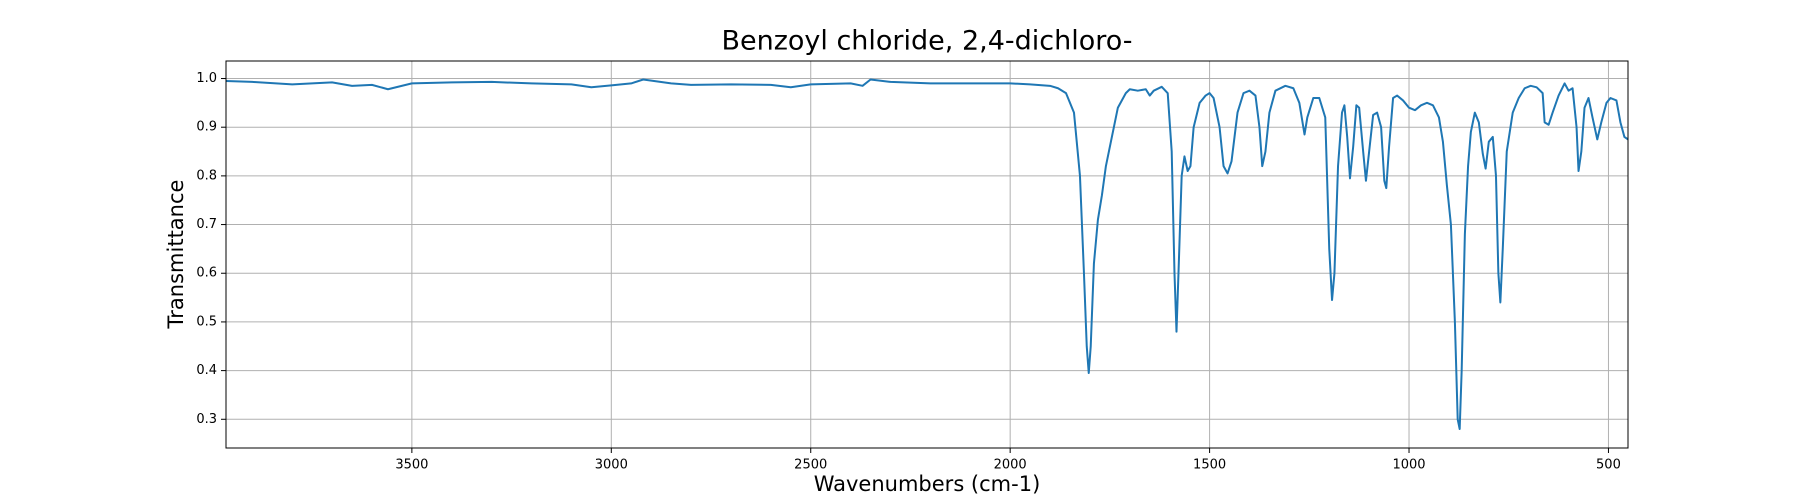 This screenshot has height=500, width=1800. What do you see at coordinates (206, 419) in the screenshot?
I see `y-tick-label: 0.3` at bounding box center [206, 419].